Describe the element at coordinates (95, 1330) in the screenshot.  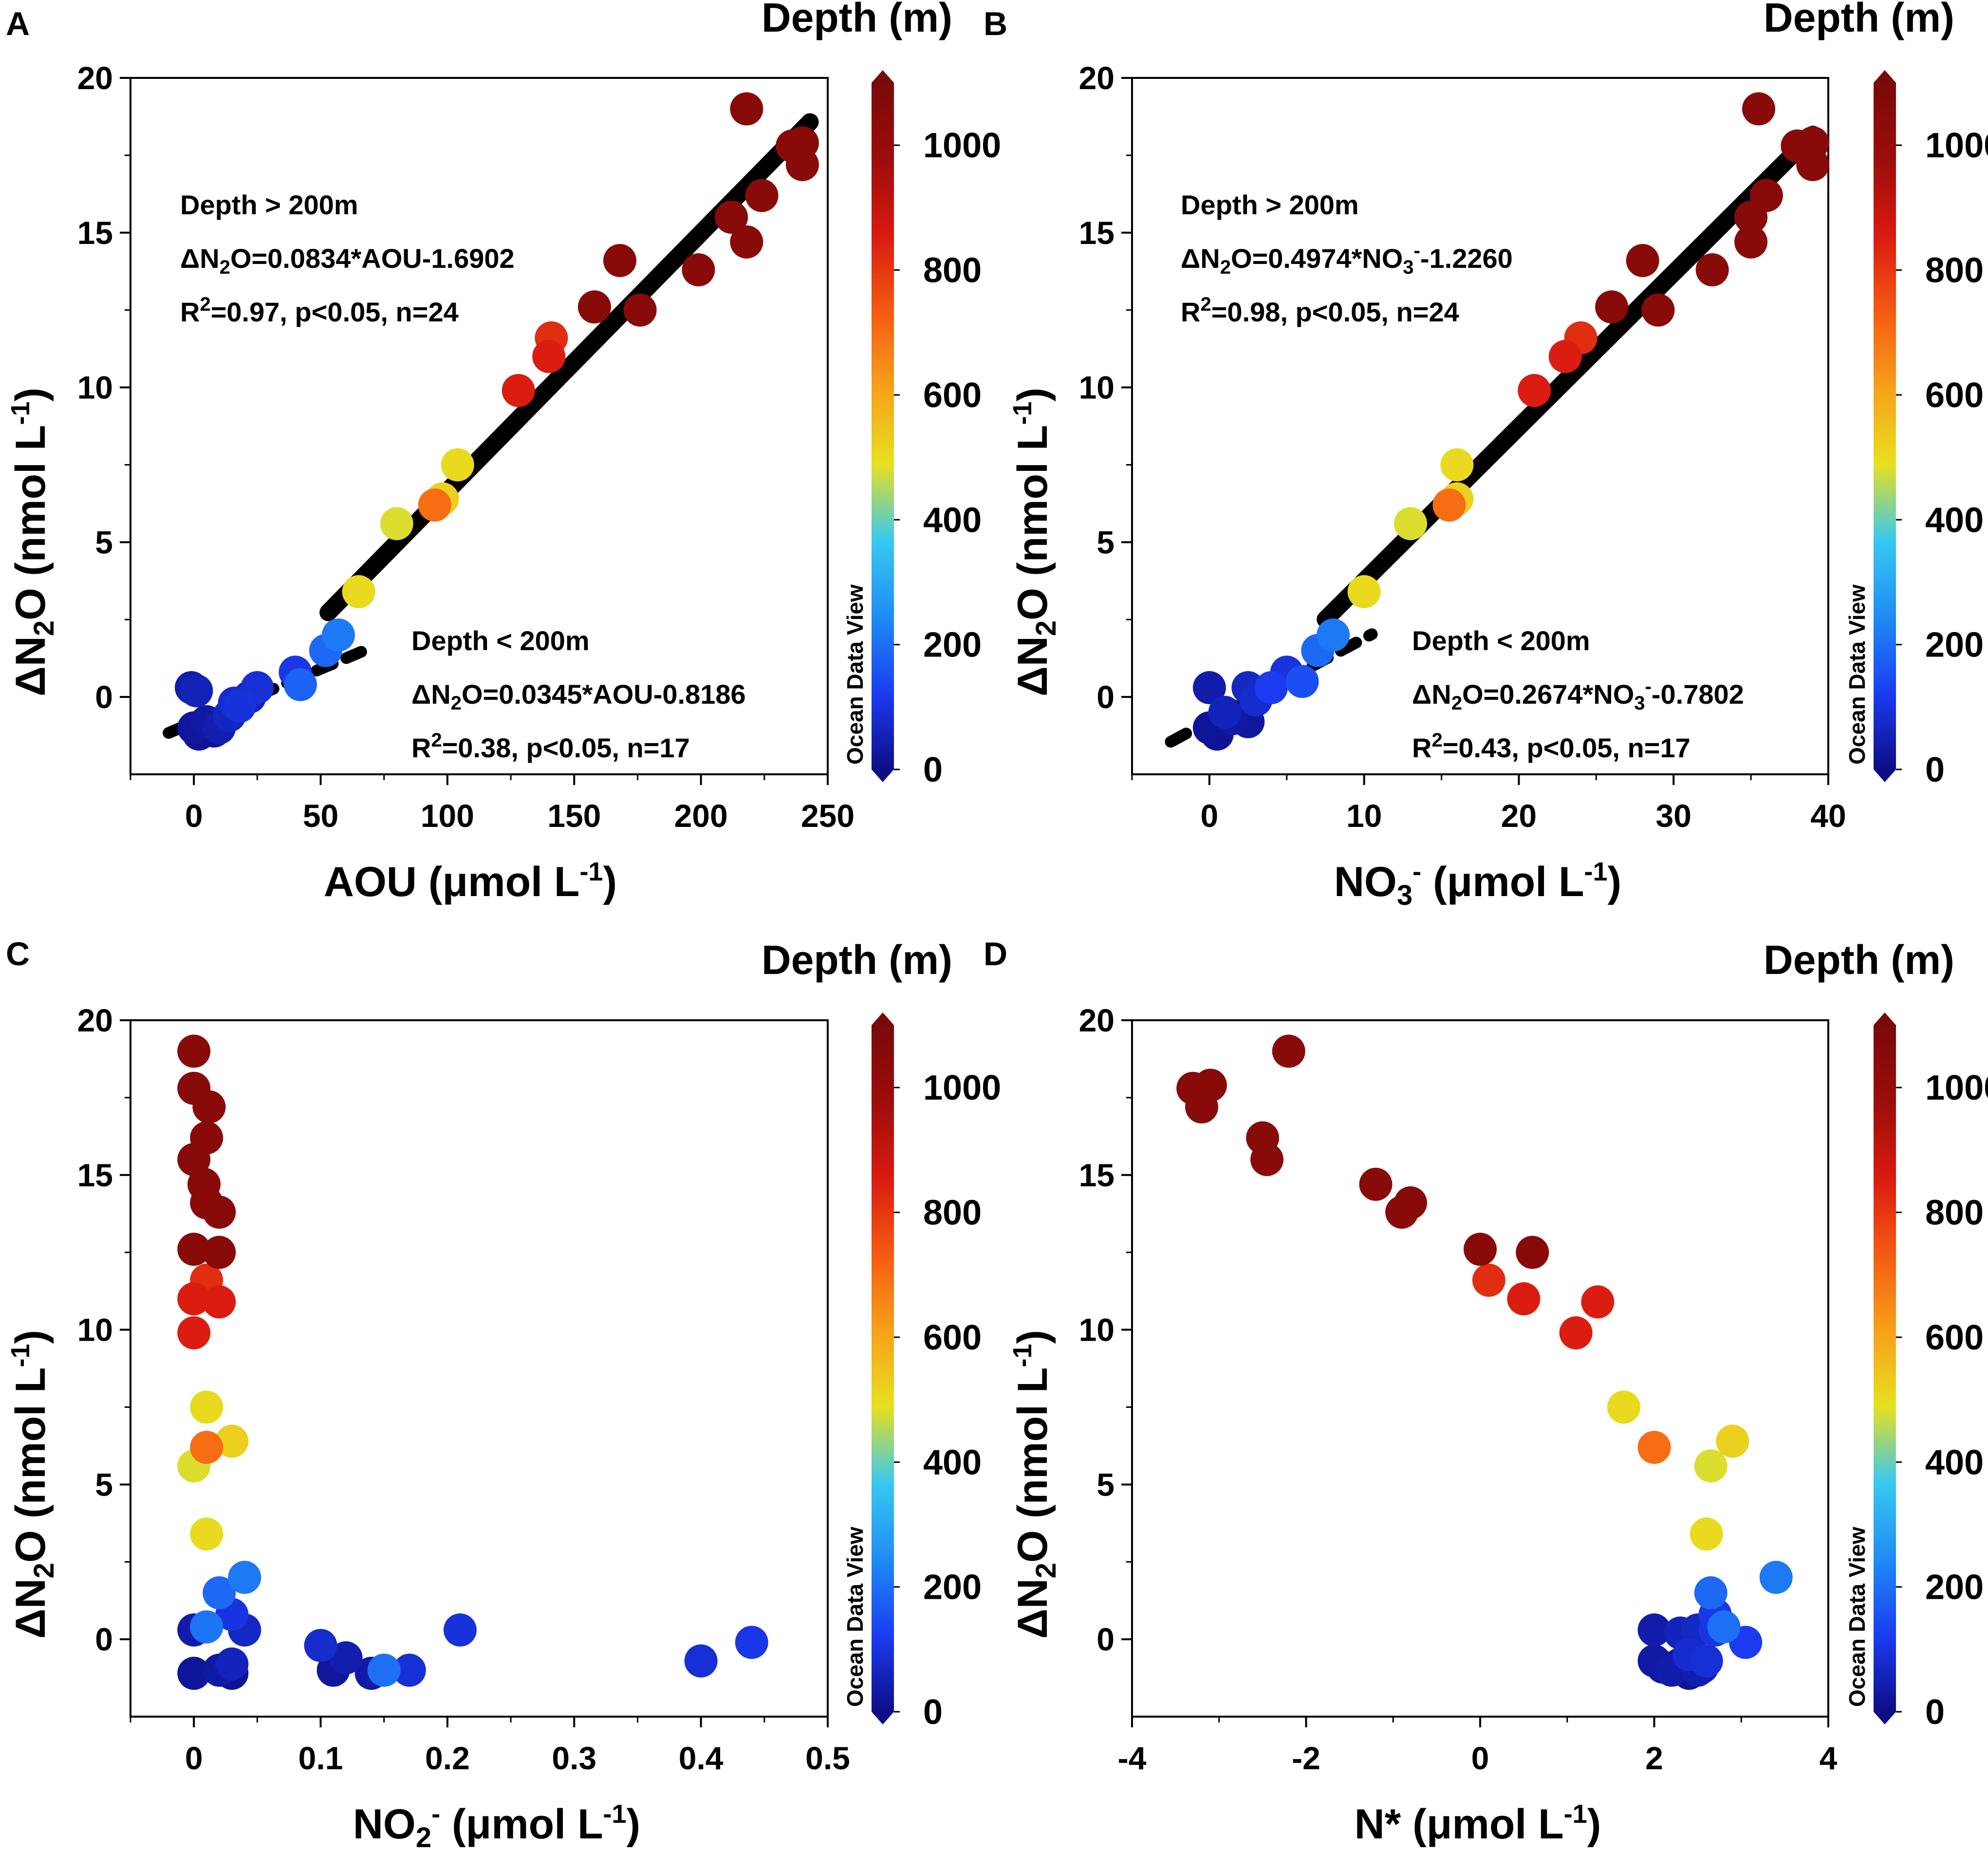
I see `panel-c-ytick-label: 10` at that location.